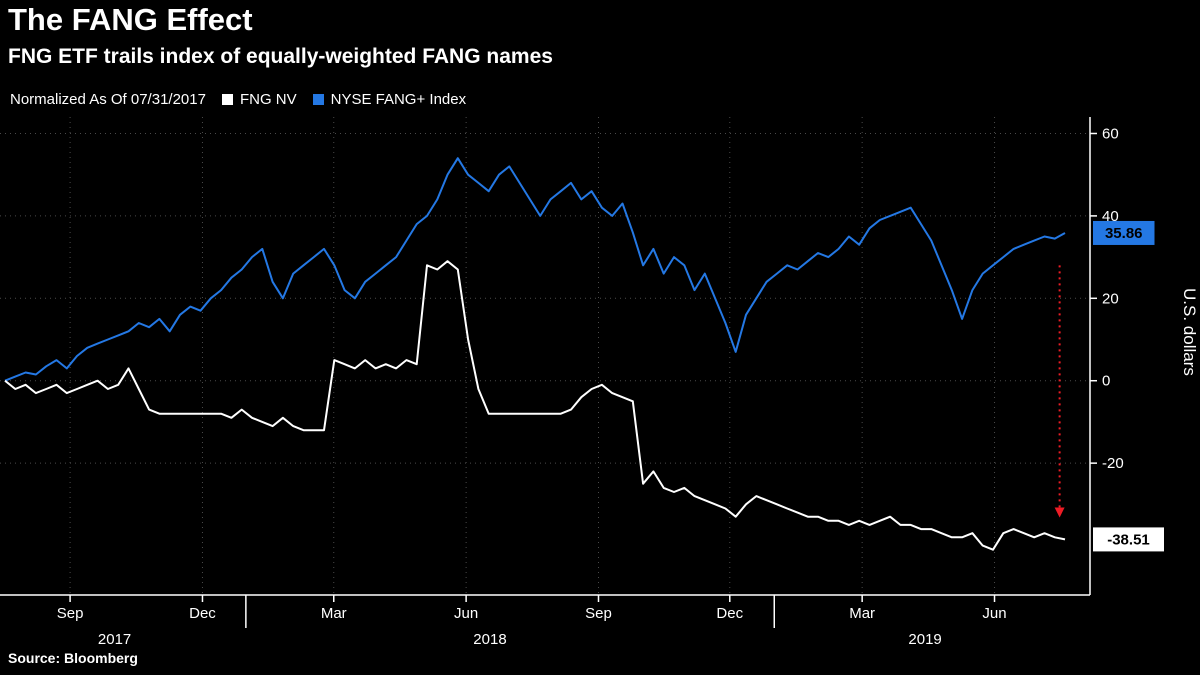 Image resolution: width=1200 pixels, height=675 pixels. What do you see at coordinates (1189, 332) in the screenshot?
I see `y-axis-title: U.S. dollars` at bounding box center [1189, 332].